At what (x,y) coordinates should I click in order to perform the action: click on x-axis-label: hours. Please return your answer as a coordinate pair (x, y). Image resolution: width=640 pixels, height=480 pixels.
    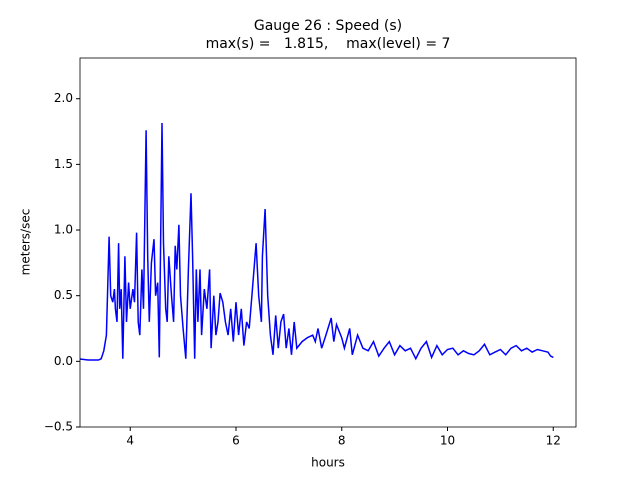
    Looking at the image, I should click on (328, 463).